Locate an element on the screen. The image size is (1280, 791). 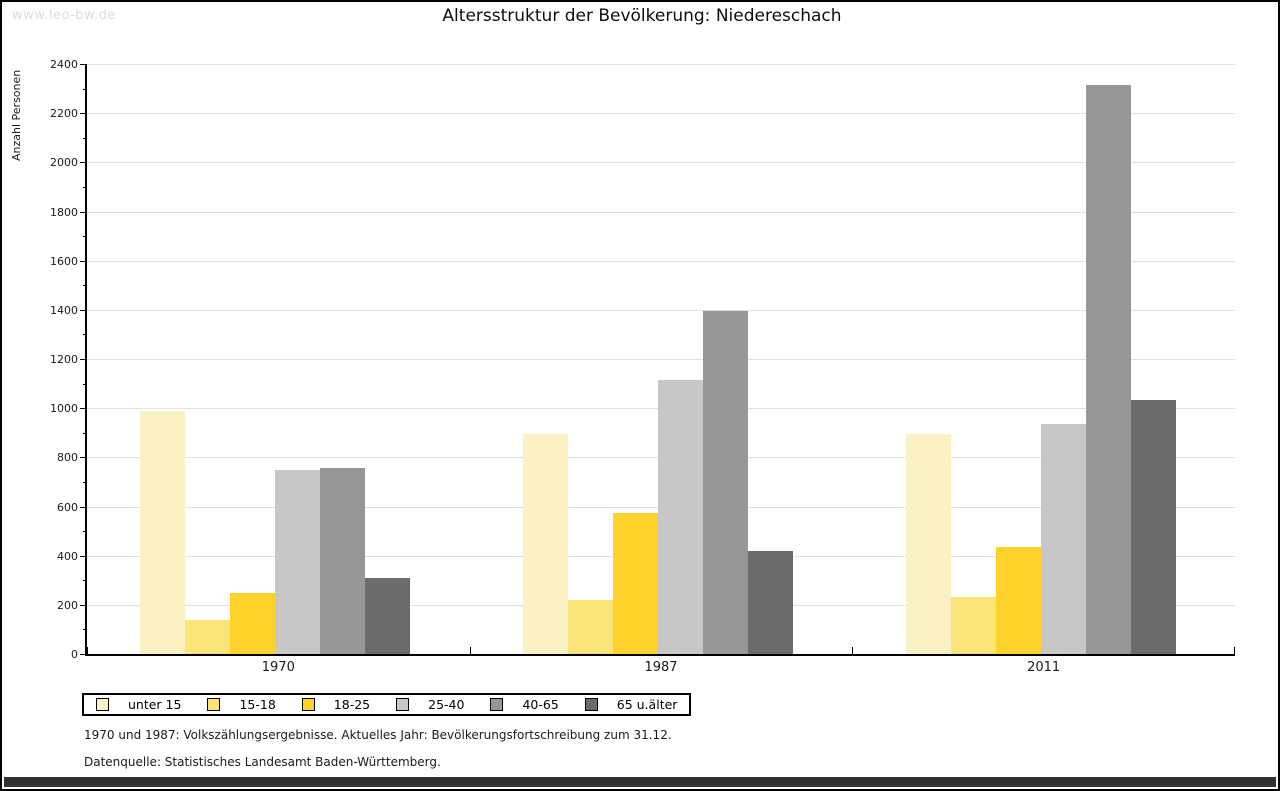
y-tick-label: 1400 is located at coordinates (64, 310).